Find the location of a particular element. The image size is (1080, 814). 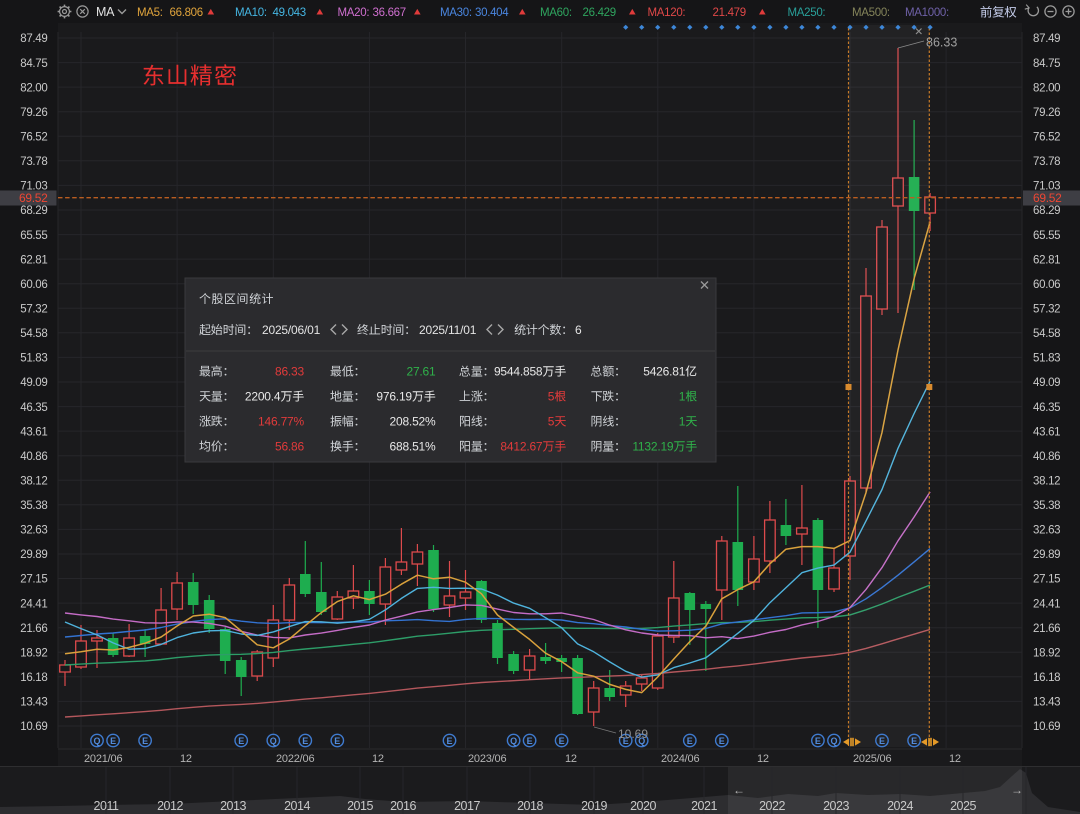

svg-text: 10.69 is located at coordinates (1046, 727).